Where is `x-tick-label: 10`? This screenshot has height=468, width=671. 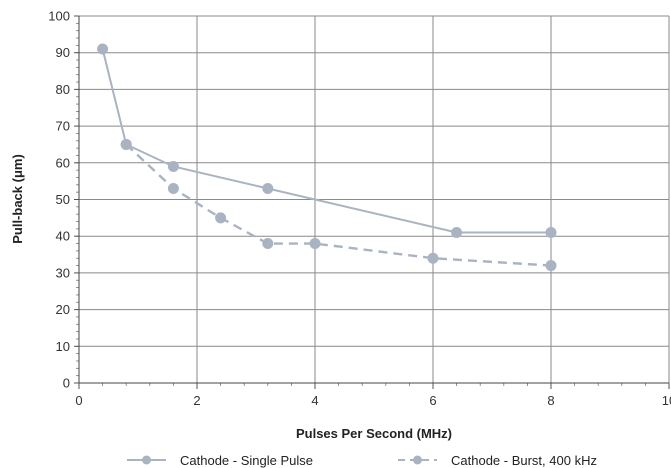 x-tick-label: 10 is located at coordinates (666, 400).